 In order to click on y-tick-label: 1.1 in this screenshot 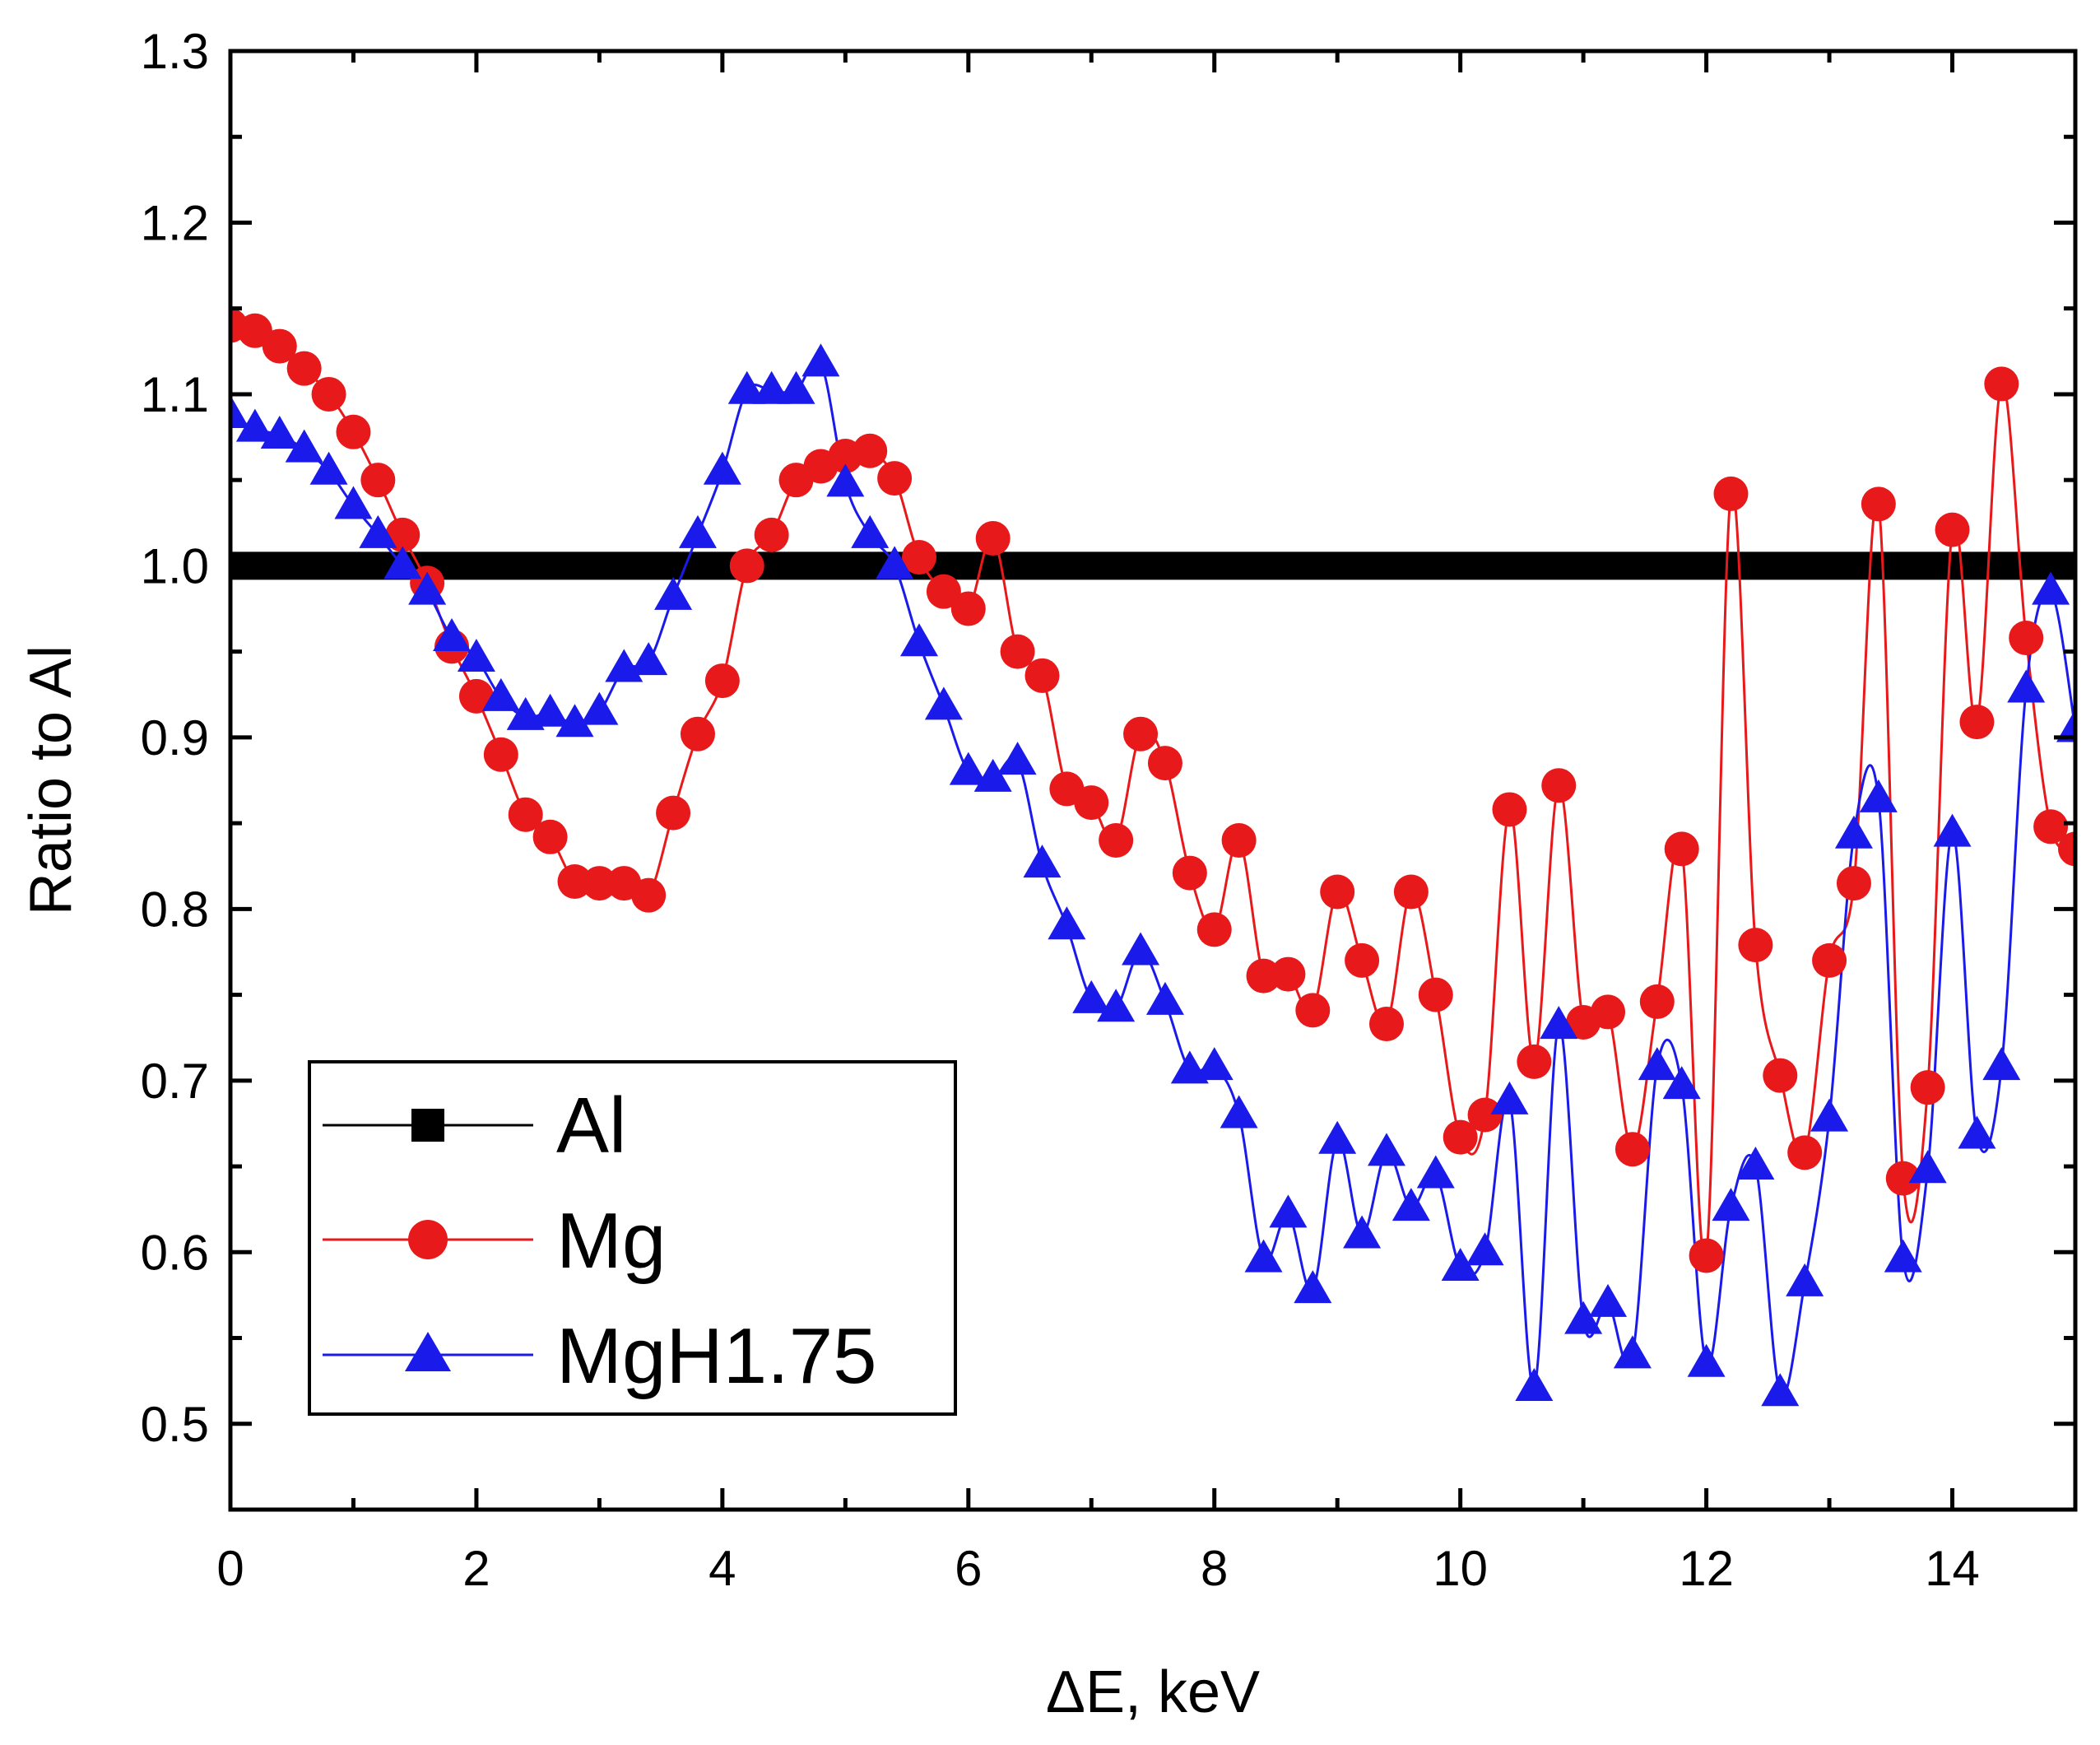, I will do `click(175, 394)`.